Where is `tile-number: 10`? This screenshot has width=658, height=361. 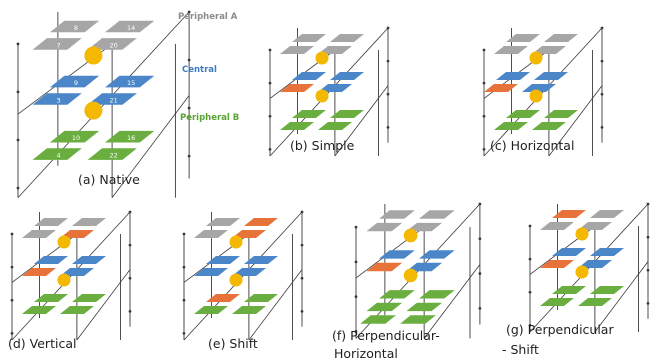
tile-number: 10 is located at coordinates (76, 138).